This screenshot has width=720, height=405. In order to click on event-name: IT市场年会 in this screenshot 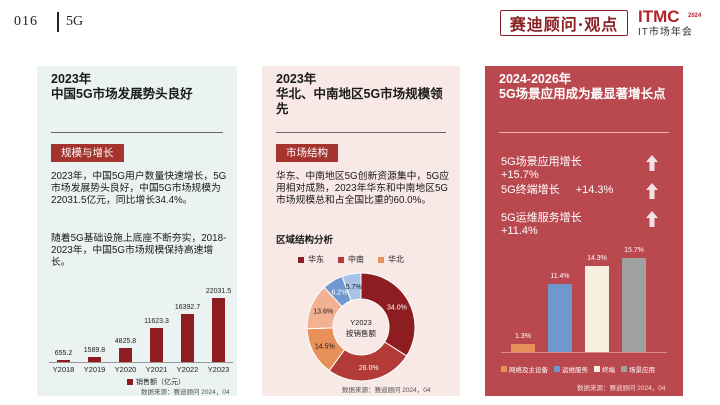, I will do `click(665, 32)`.